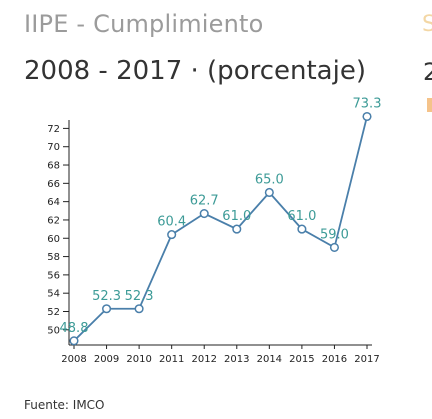 This screenshot has width=432, height=419. I want to click on y-tick-label: 68, so click(53, 166).